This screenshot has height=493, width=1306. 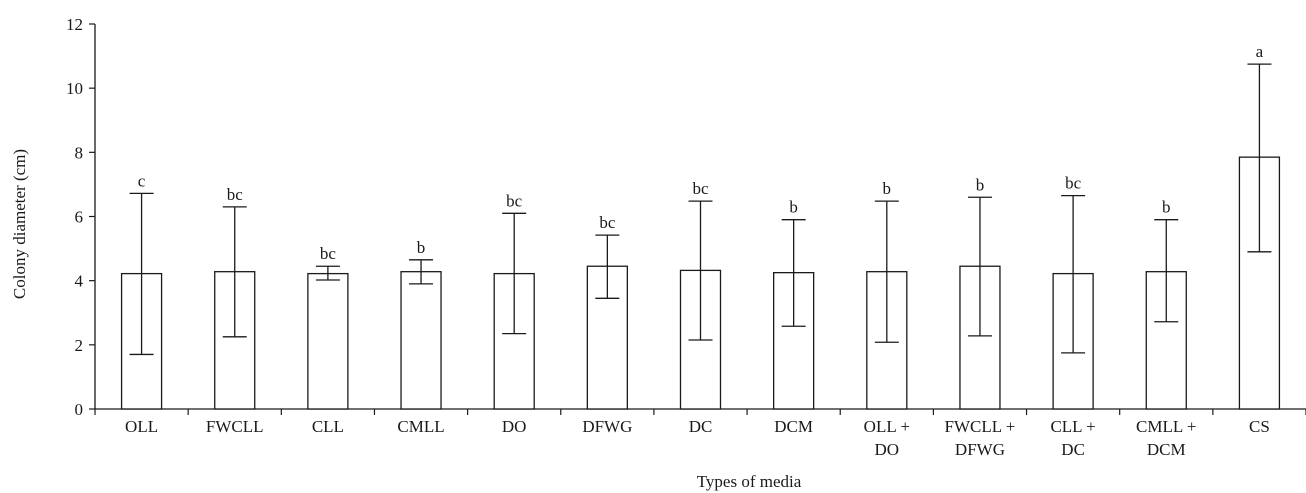 What do you see at coordinates (980, 426) in the screenshot?
I see `x-tick-label: FWCLL +` at bounding box center [980, 426].